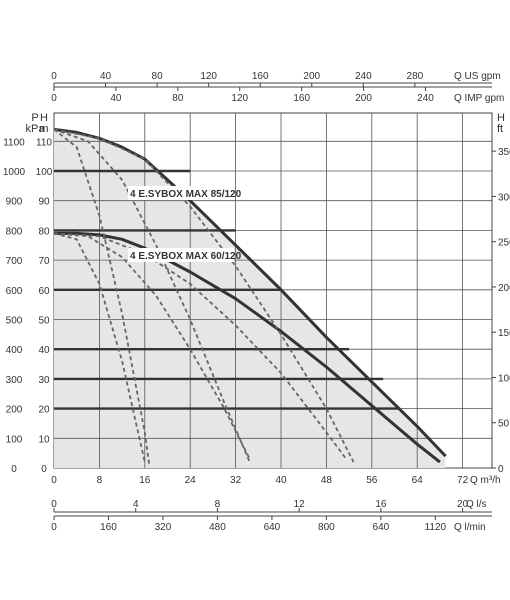 The width and height of the screenshot is (510, 600). I want to click on tick-q-m3h-16: 16, so click(145, 480).